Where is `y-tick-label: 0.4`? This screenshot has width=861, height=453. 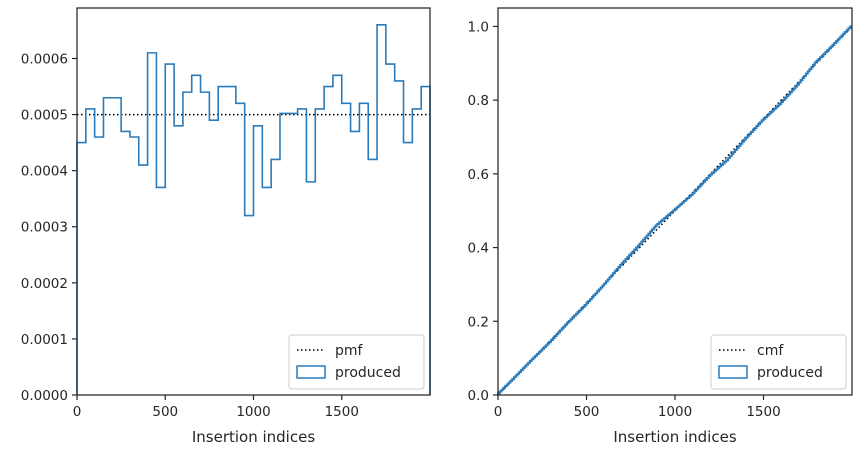 y-tick-label: 0.4 is located at coordinates (478, 249).